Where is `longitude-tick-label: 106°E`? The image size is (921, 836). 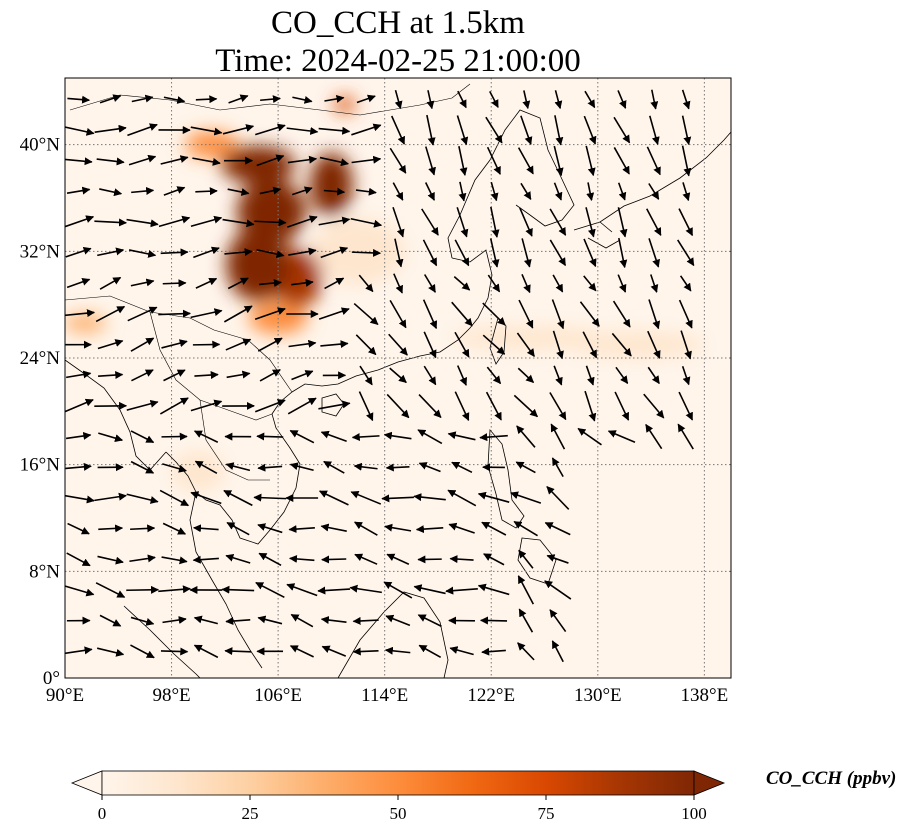 longitude-tick-label: 106°E is located at coordinates (278, 695).